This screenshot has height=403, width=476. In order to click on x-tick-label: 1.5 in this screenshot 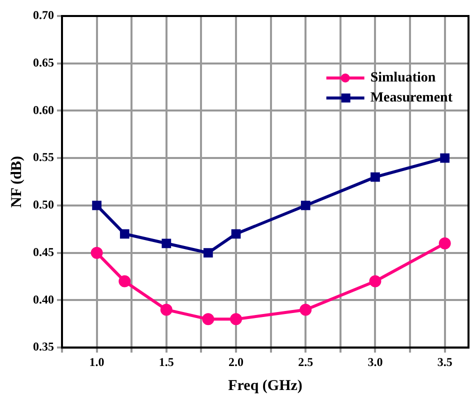, I will do `click(166, 361)`.